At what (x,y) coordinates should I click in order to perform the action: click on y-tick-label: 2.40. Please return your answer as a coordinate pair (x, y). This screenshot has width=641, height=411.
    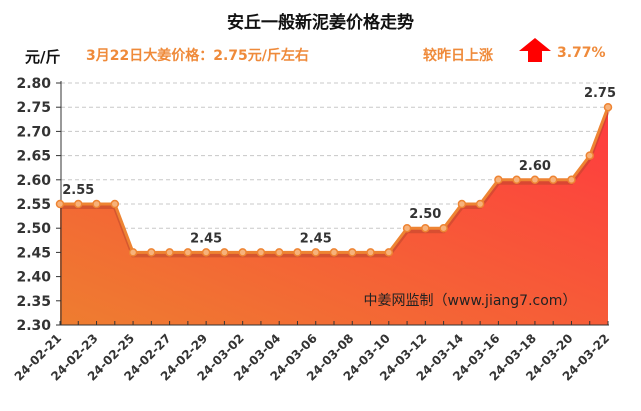
    Looking at the image, I should click on (33, 278).